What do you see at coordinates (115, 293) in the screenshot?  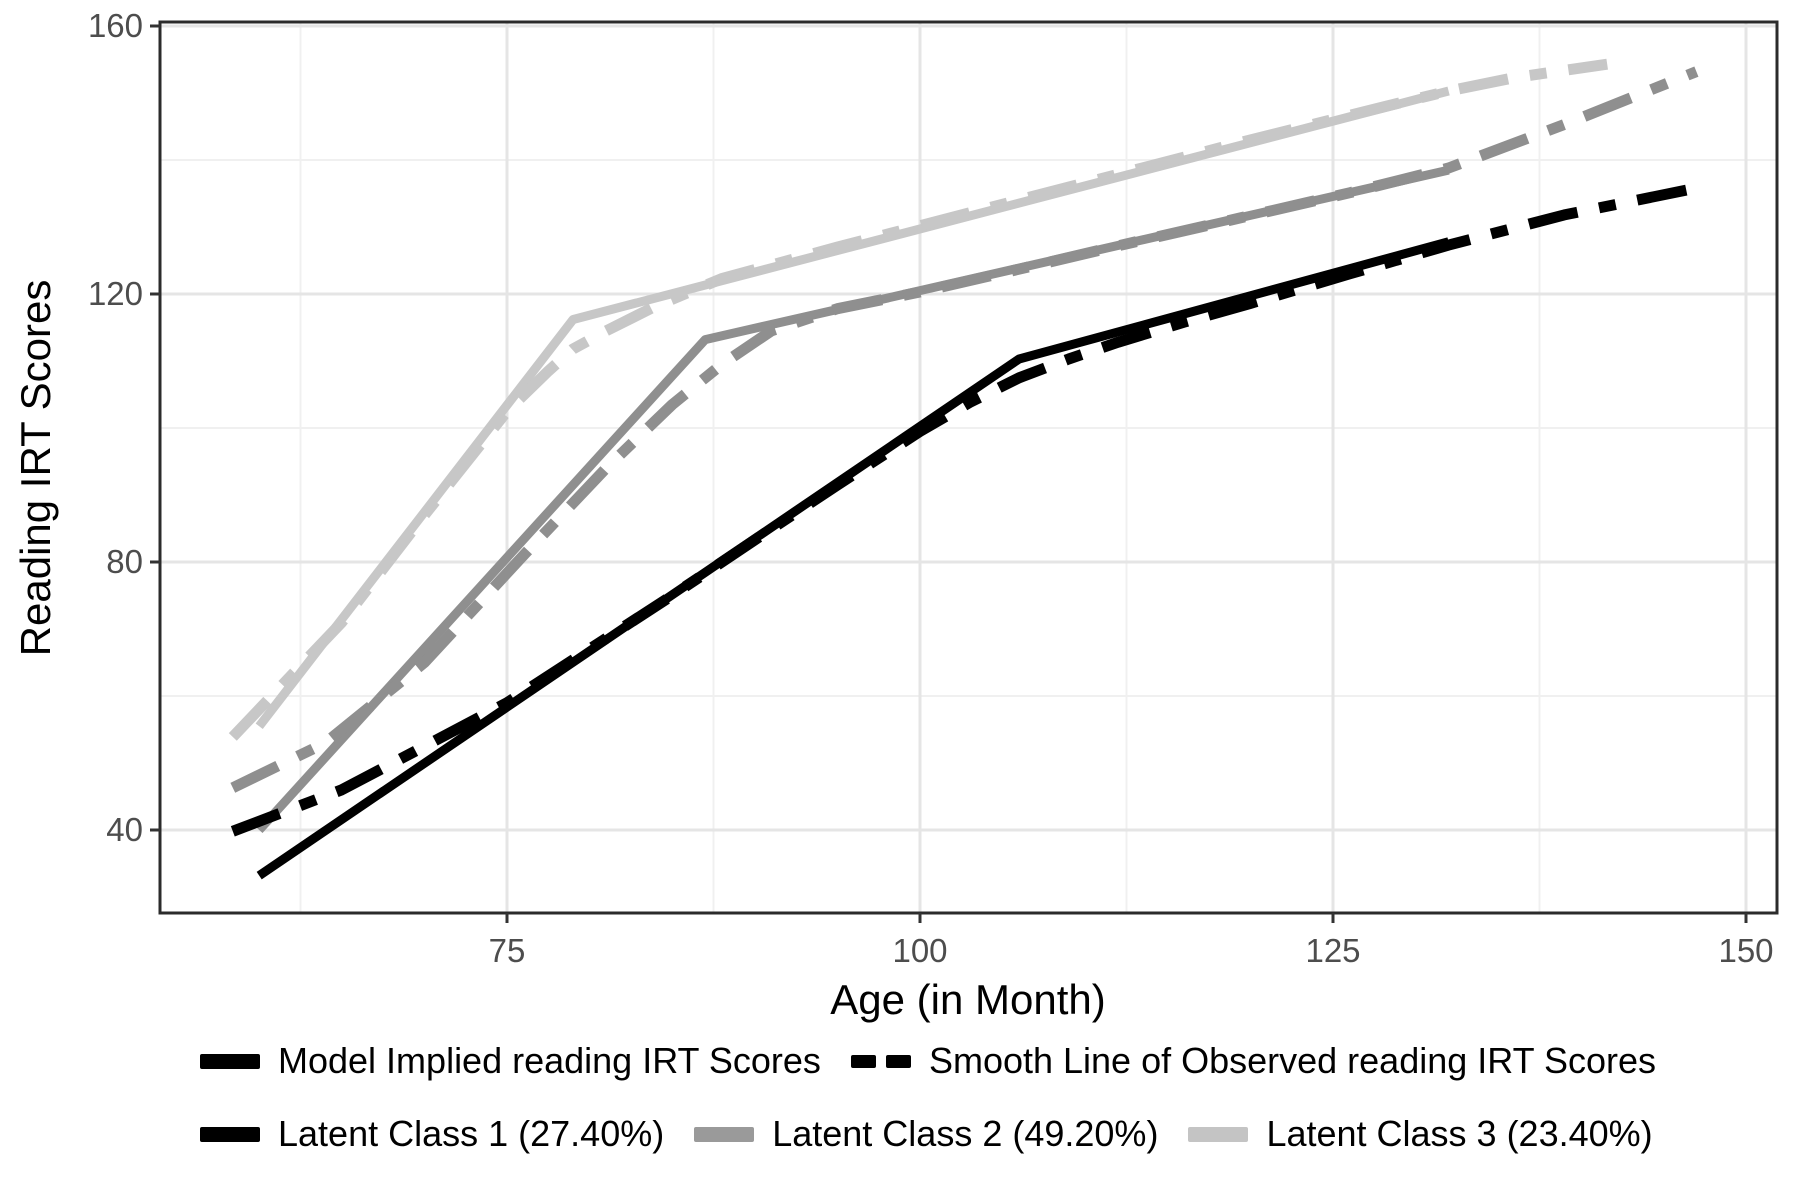 I see `y-tick-label: 120` at bounding box center [115, 293].